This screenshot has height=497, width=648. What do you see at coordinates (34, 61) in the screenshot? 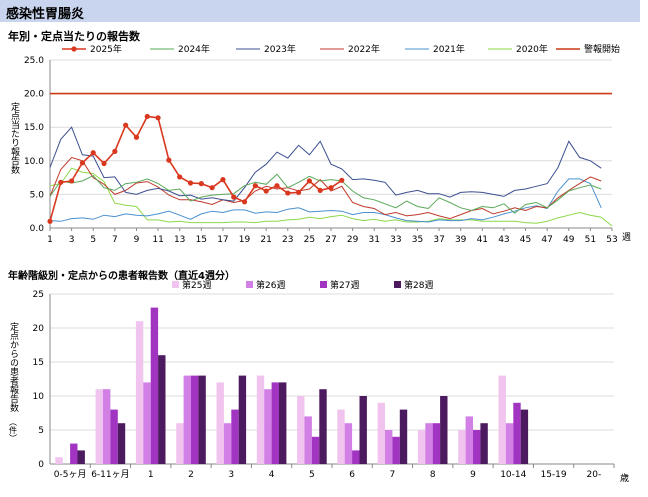
I see `line-chart-y-tick-label: 25.0` at bounding box center [34, 61].